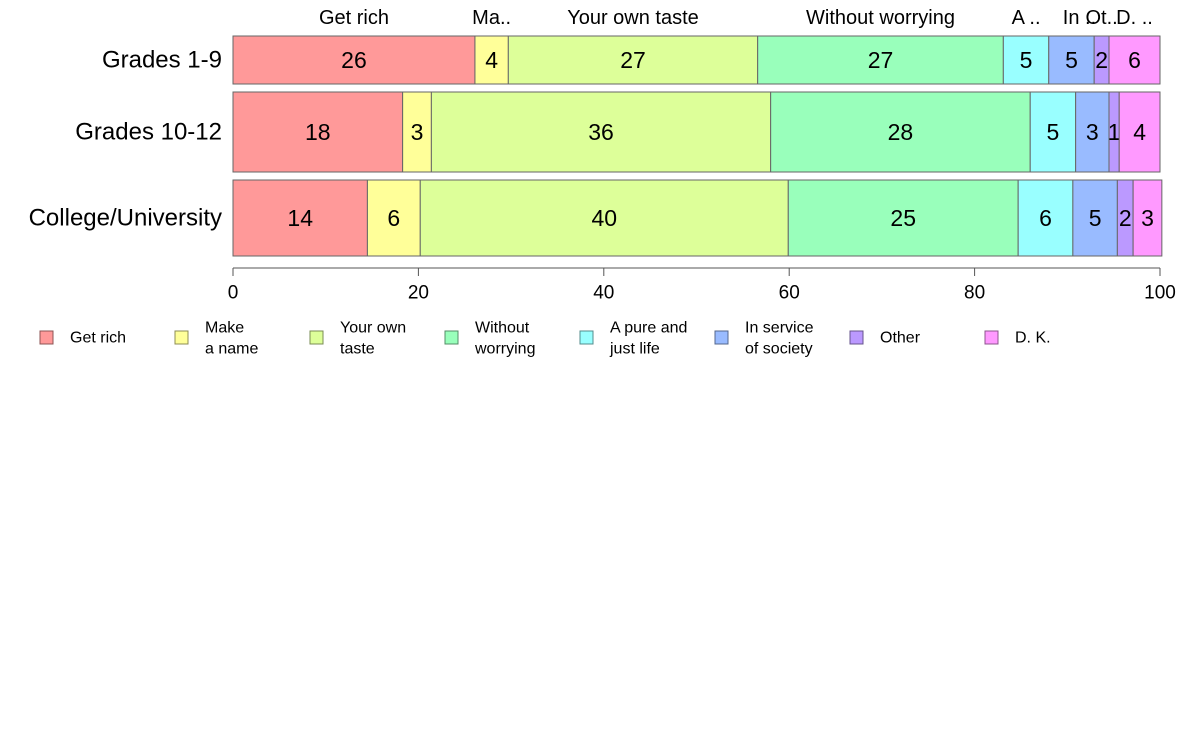 The image size is (1188, 736). Describe the element at coordinates (148, 132) in the screenshot. I see `category-label: Grades 10-12` at that location.